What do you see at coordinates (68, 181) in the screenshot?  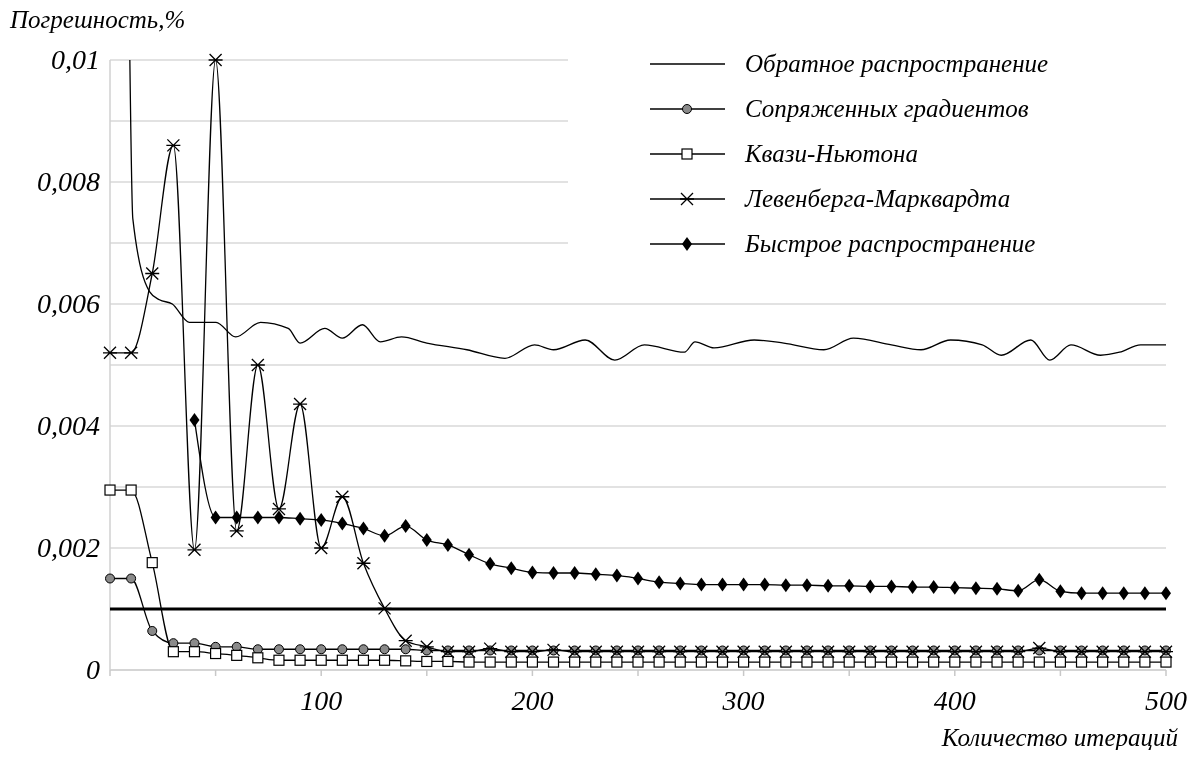 I see `y-tick-label: 0,008` at bounding box center [68, 181].